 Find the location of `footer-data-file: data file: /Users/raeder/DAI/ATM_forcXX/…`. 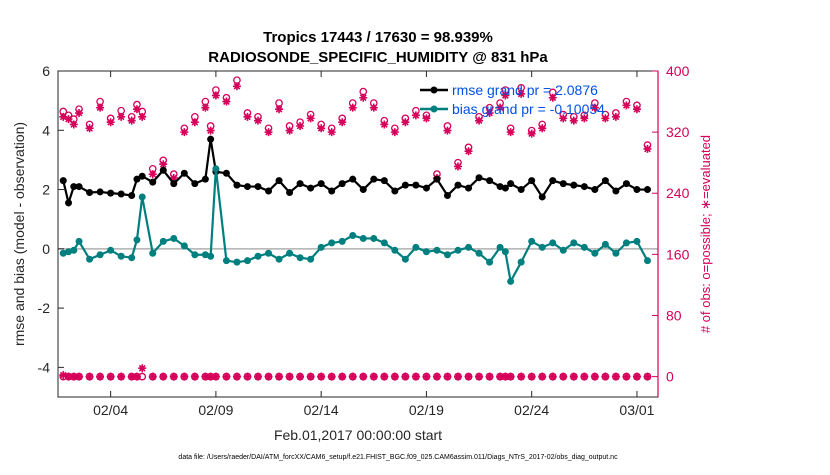

footer-data-file: data file: /Users/raeder/DAI/ATM_forcXX/… is located at coordinates (398, 457).